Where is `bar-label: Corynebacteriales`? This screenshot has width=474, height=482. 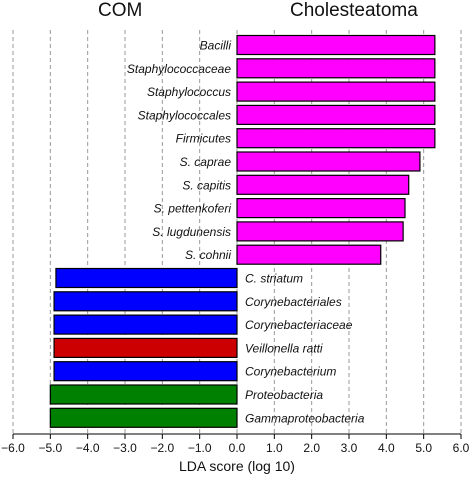
bar-label: Corynebacteriales is located at coordinates (293, 302).